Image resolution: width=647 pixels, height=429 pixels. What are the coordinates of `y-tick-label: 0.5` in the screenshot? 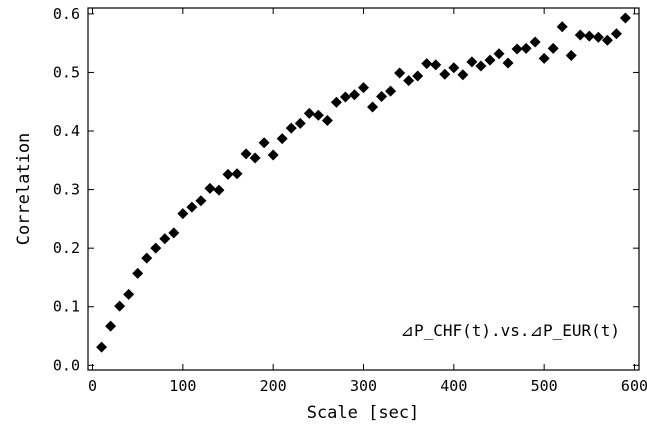 It's located at (66, 72).